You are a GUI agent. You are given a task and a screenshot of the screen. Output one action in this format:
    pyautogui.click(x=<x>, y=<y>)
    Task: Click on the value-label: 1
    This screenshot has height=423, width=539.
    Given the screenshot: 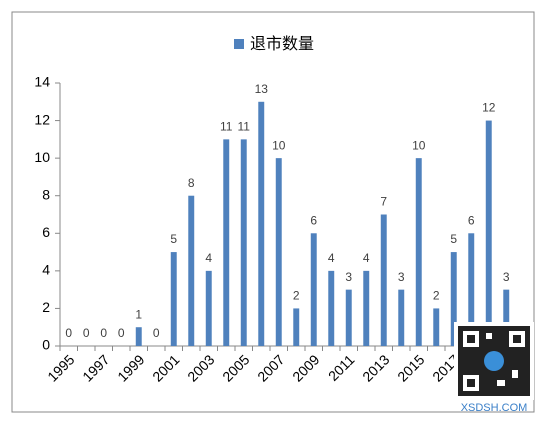 What is the action you would take?
    pyautogui.click(x=138, y=314)
    